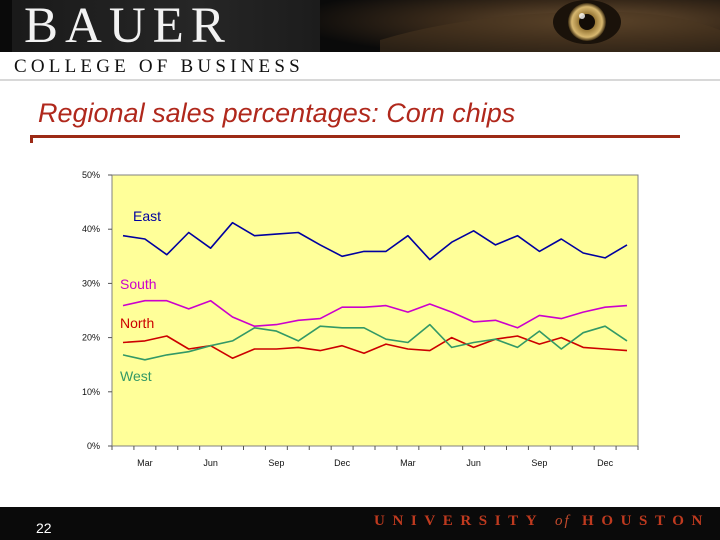 This screenshot has width=720, height=540. I want to click on y-tick-label: 40%, so click(91, 229).